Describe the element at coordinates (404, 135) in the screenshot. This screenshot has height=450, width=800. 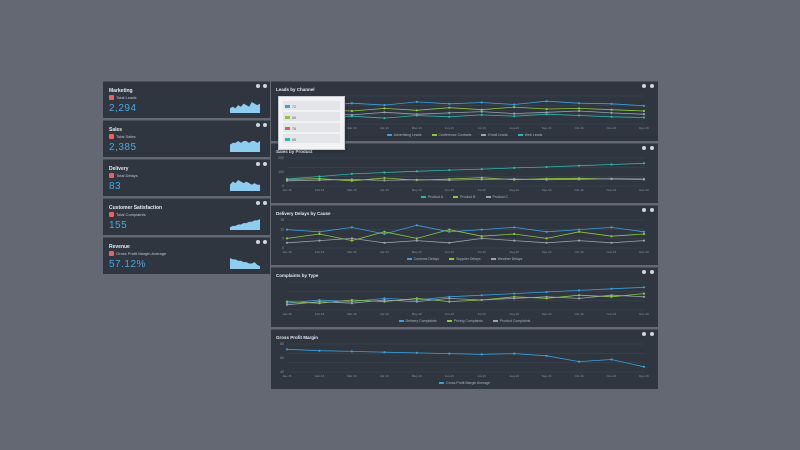
I see `legend-item: Advertising Leads` at that location.